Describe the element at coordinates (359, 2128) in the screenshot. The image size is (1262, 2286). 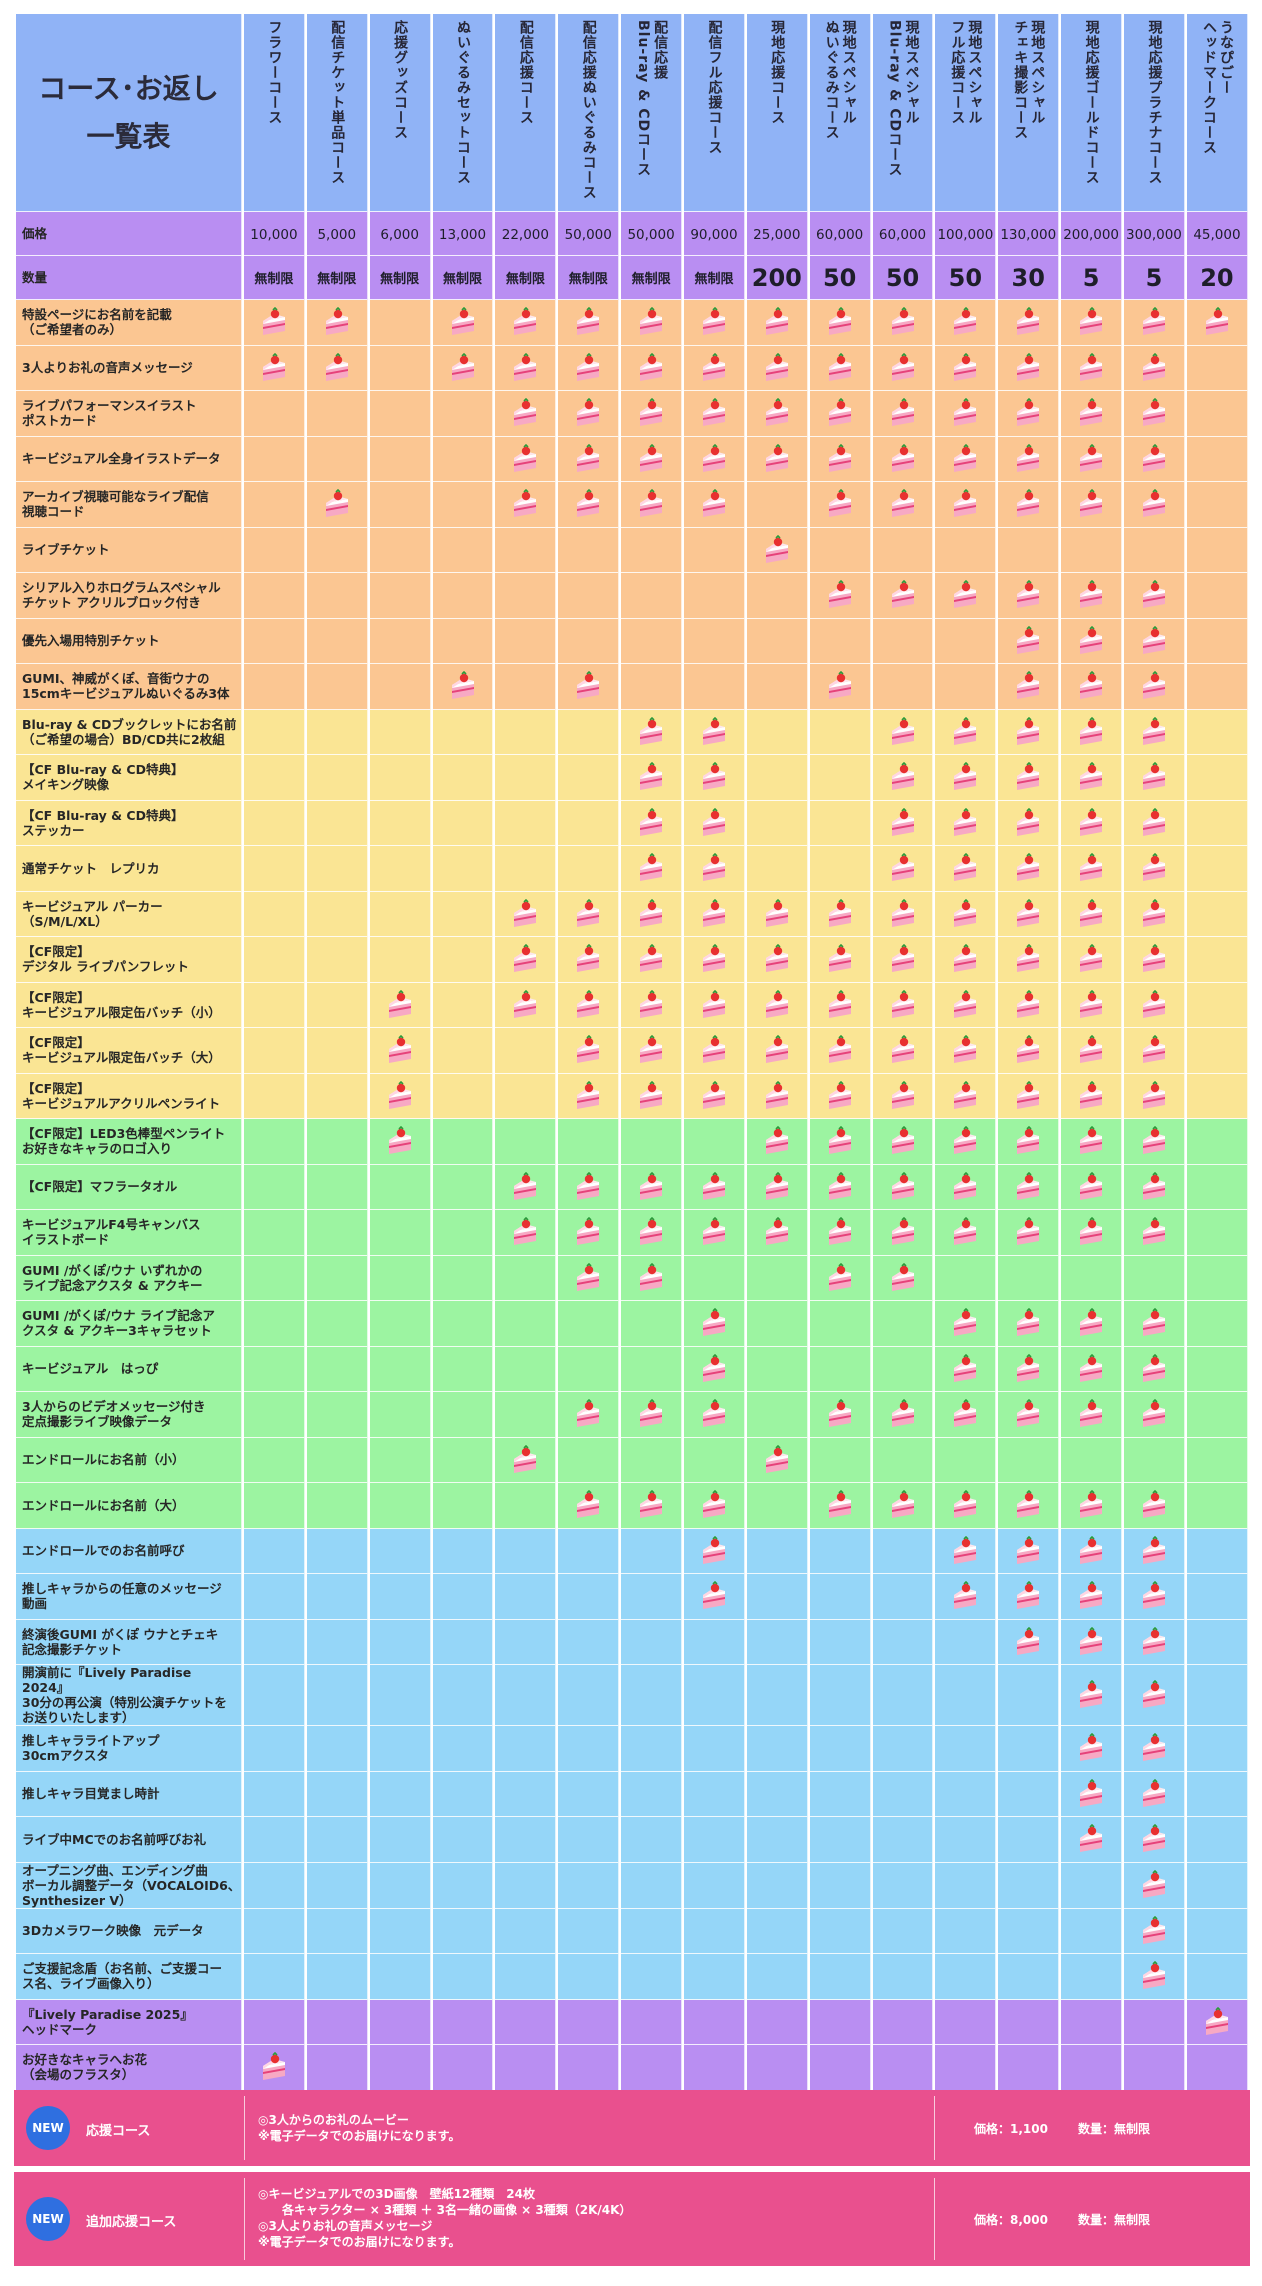
I see `plan-description: ◎3人からのお礼のムービー ※電子データでのお届けになります。` at that location.